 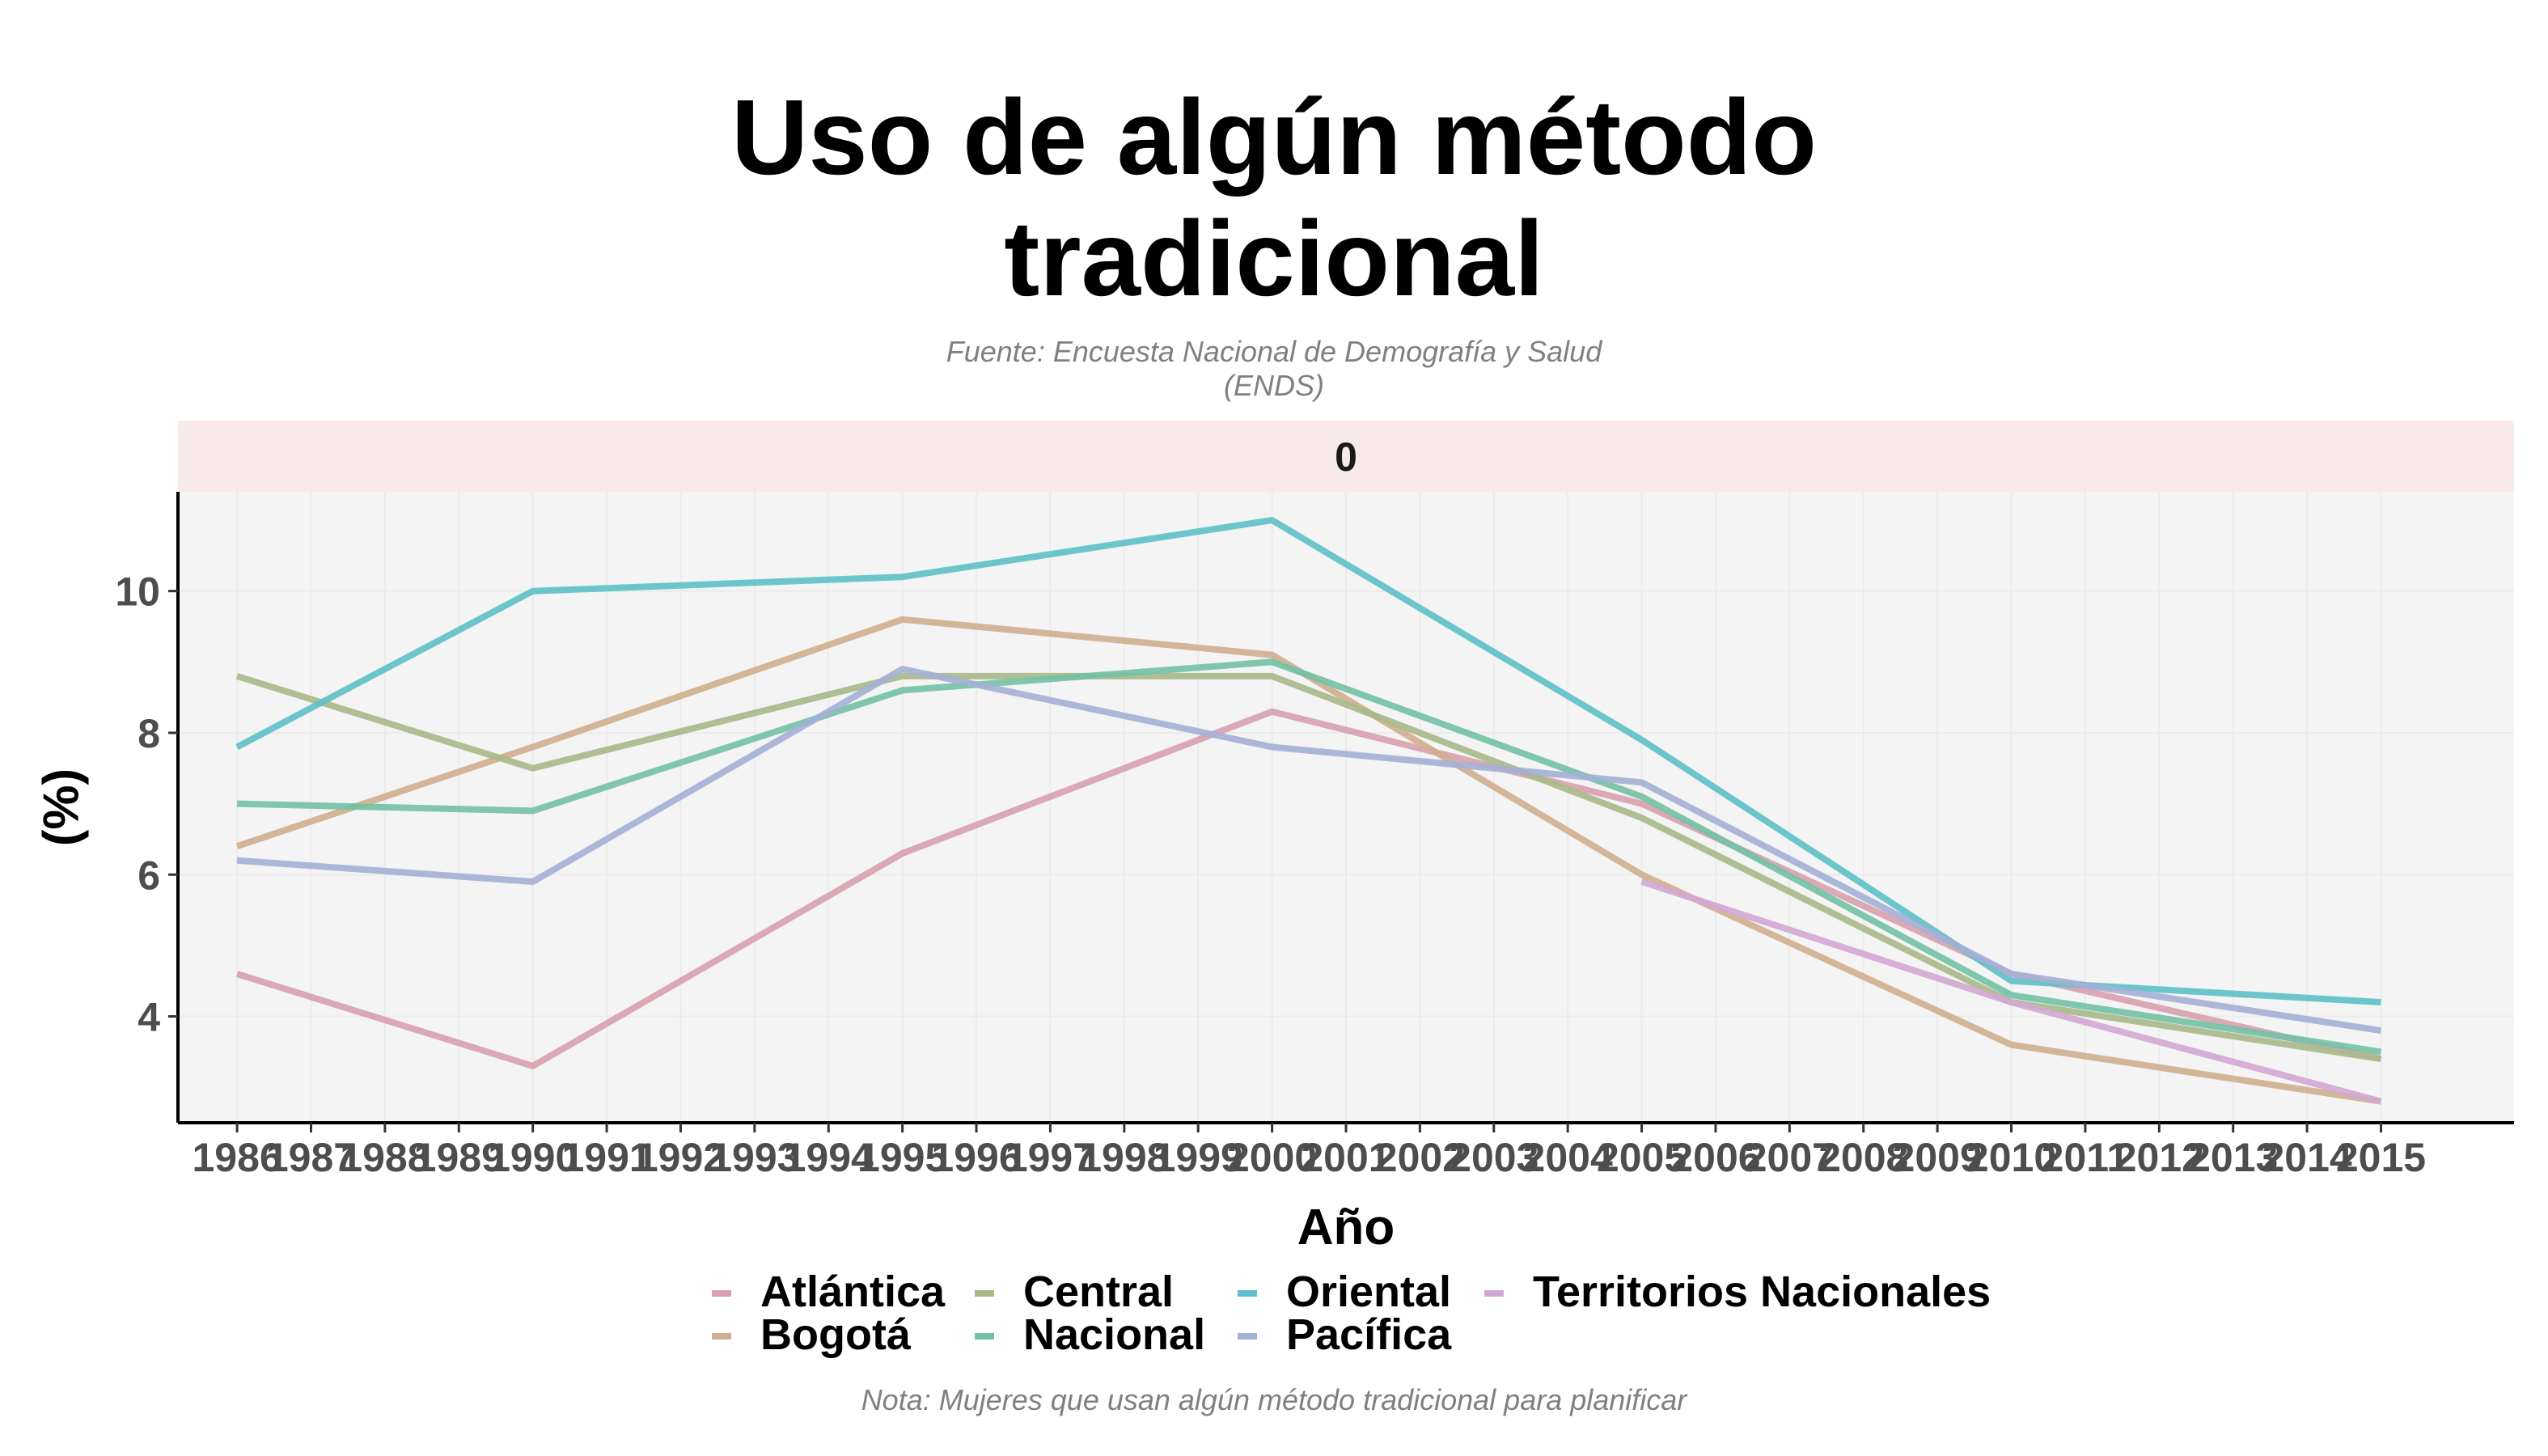 I want to click on x-tick-label: 2012, so click(x=2159, y=1157).